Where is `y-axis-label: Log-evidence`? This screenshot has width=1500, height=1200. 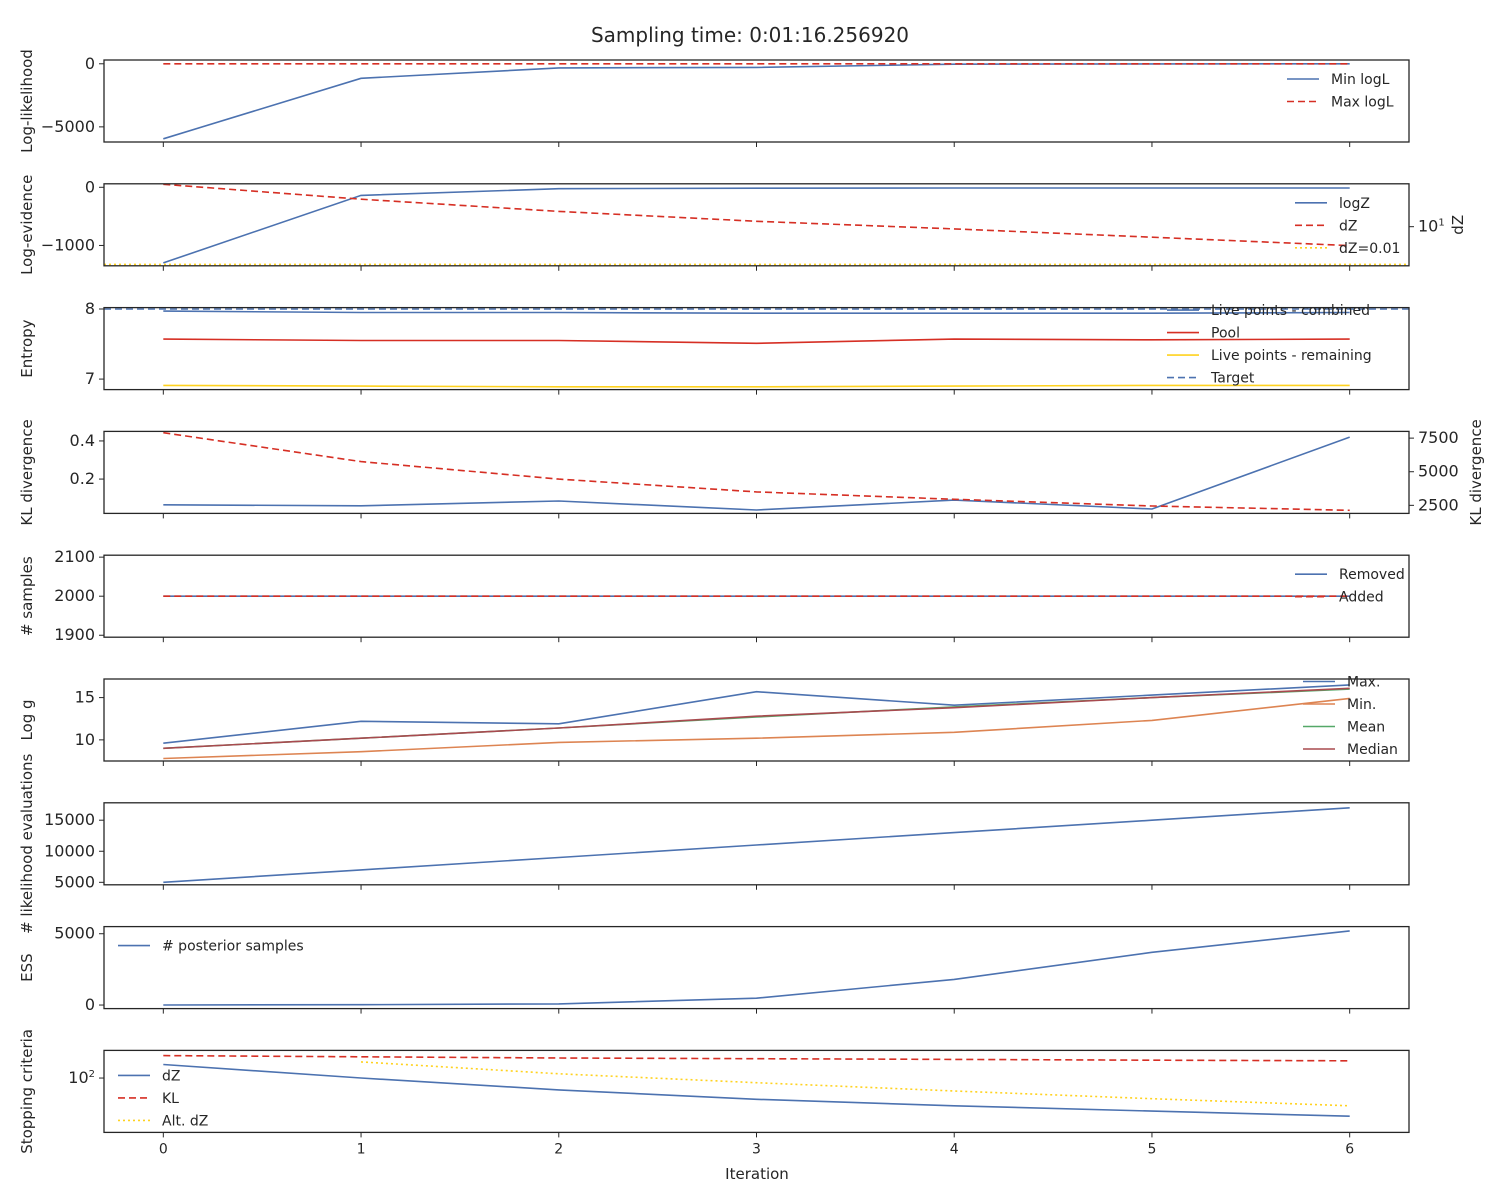 y-axis-label: Log-evidence is located at coordinates (27, 225).